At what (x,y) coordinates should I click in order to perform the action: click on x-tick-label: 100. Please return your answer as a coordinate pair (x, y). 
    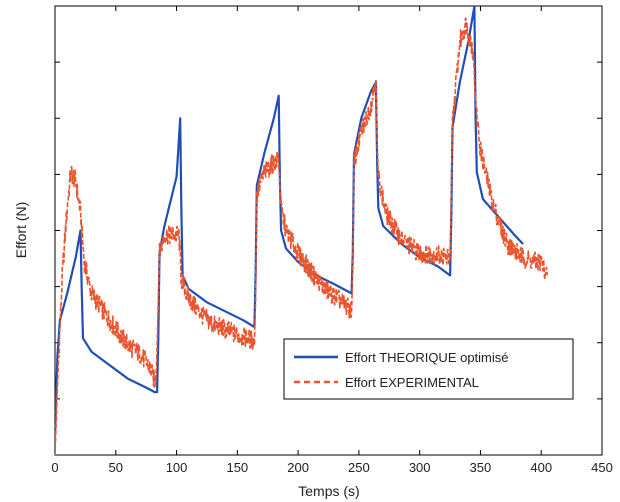
    Looking at the image, I should click on (177, 467).